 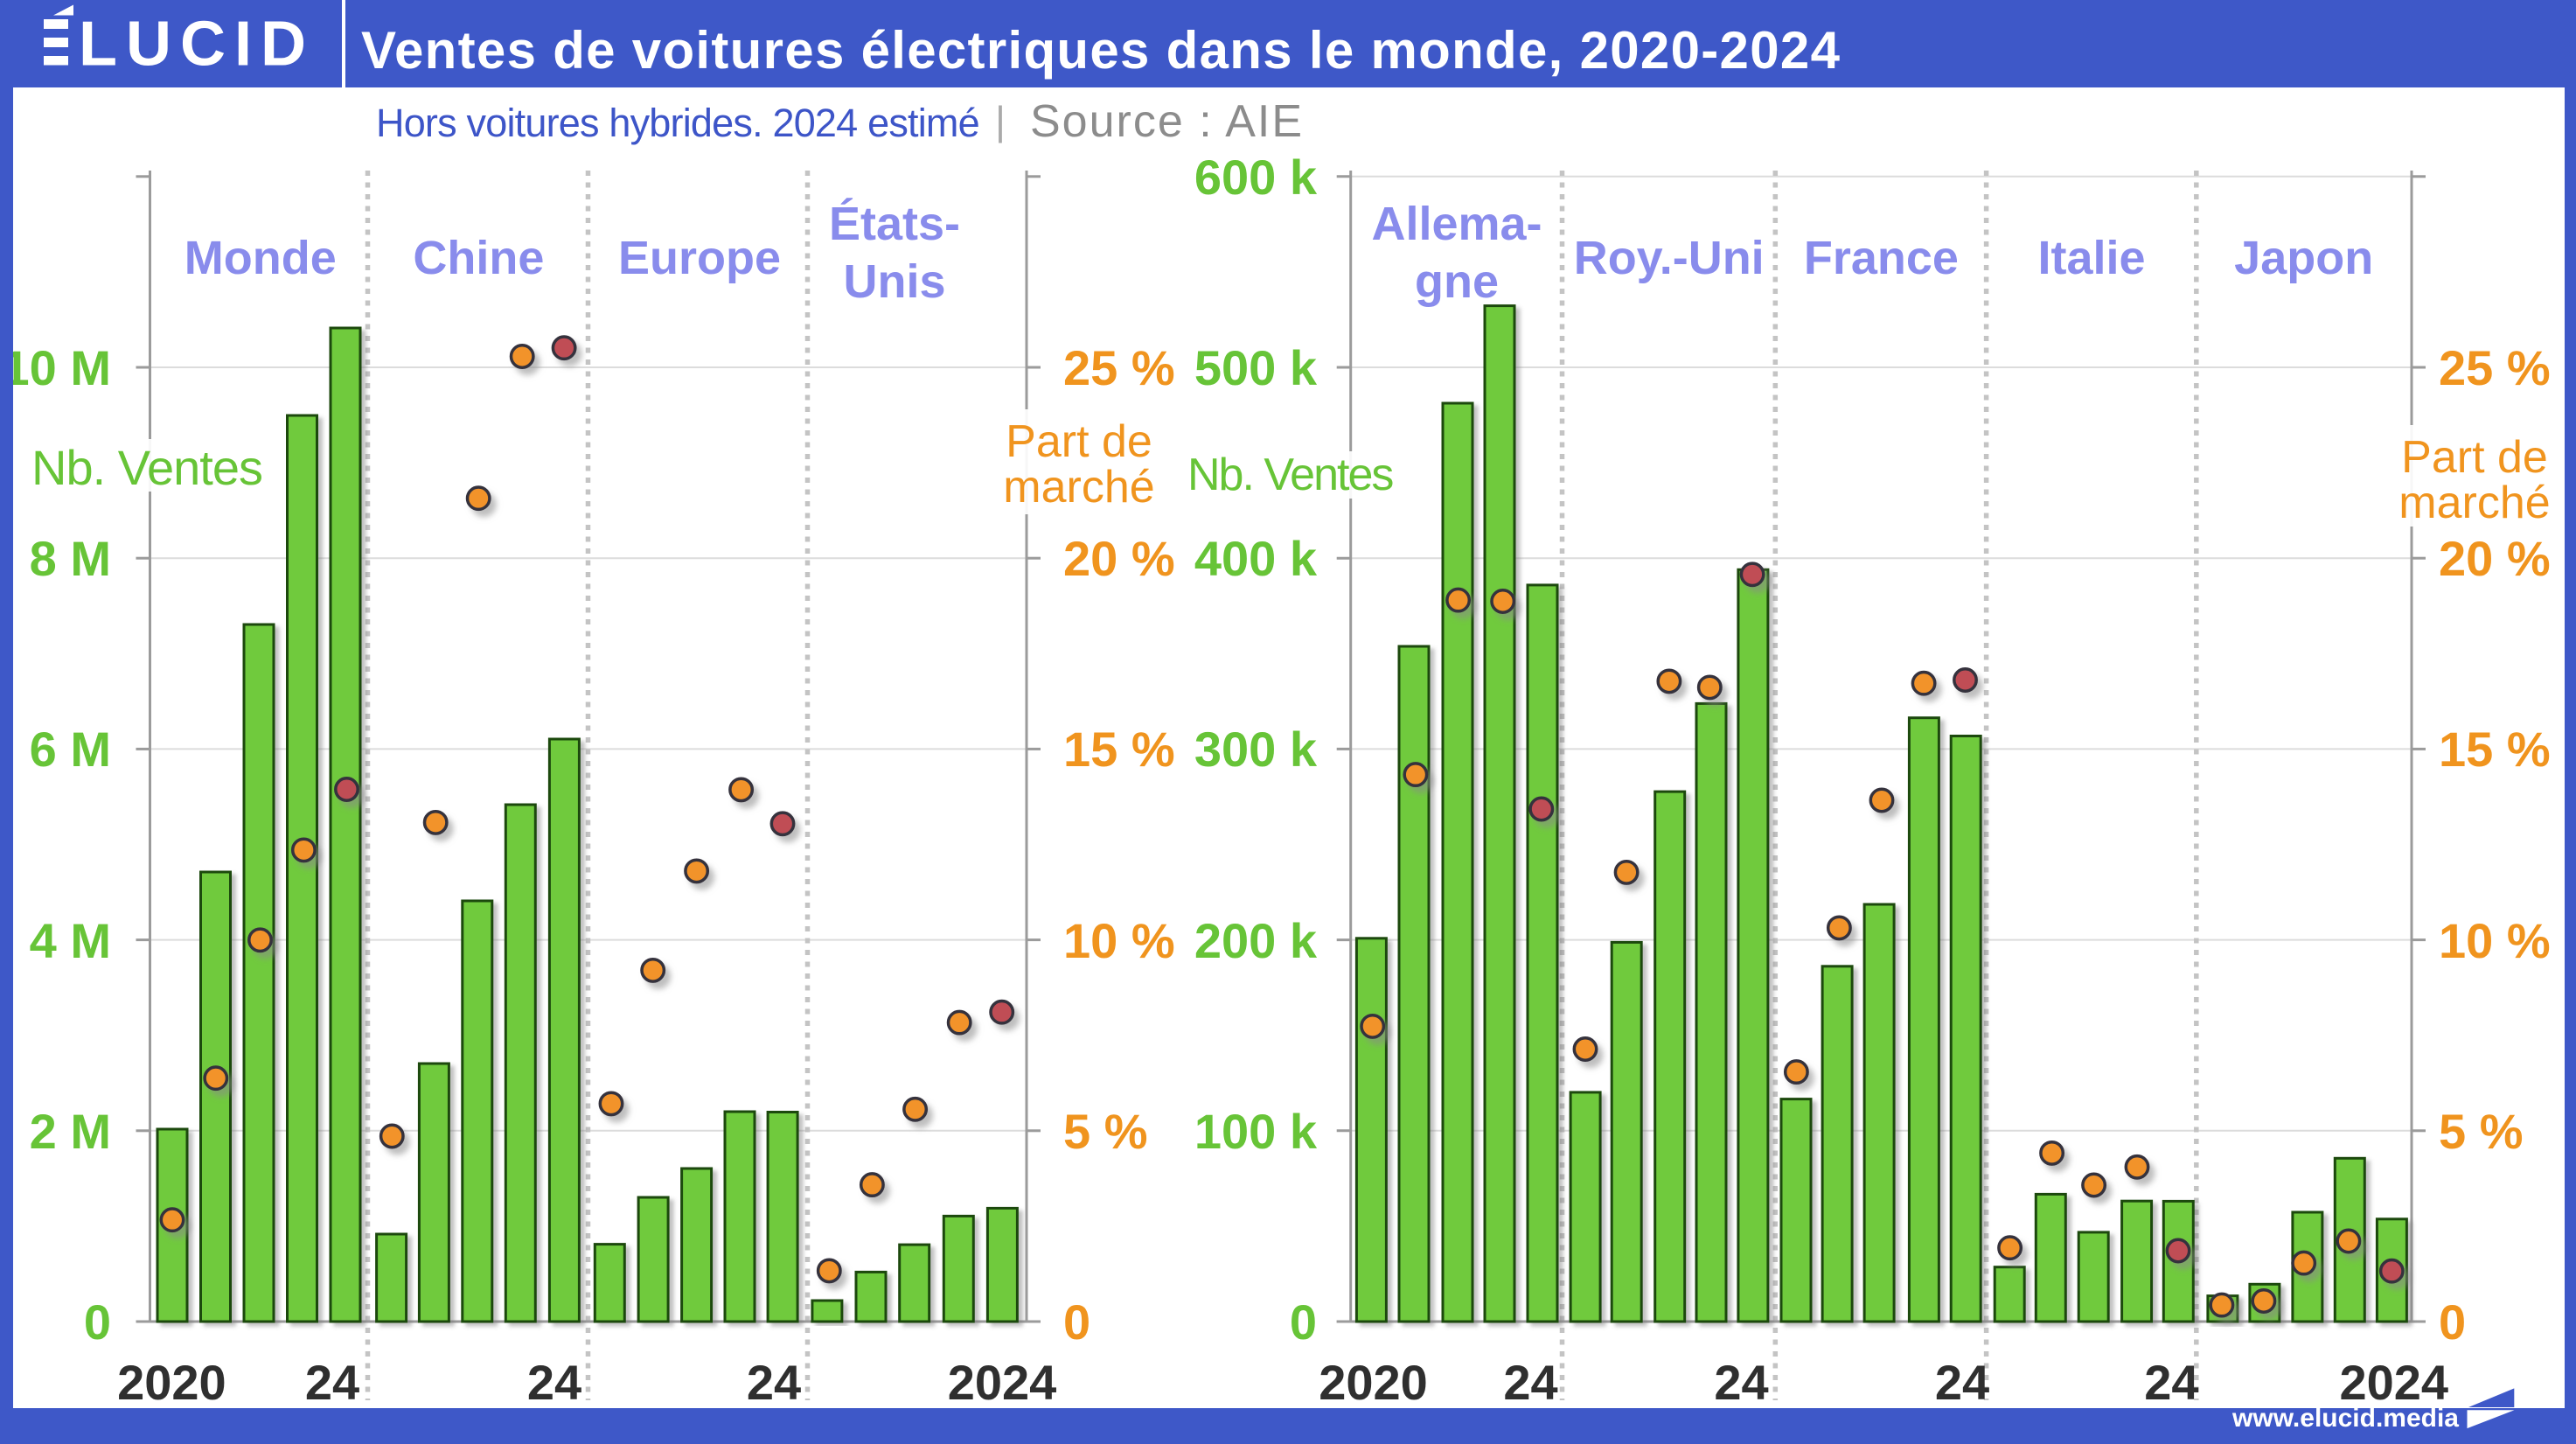 What do you see at coordinates (70, 558) in the screenshot?
I see `svg-text: 8 M` at bounding box center [70, 558].